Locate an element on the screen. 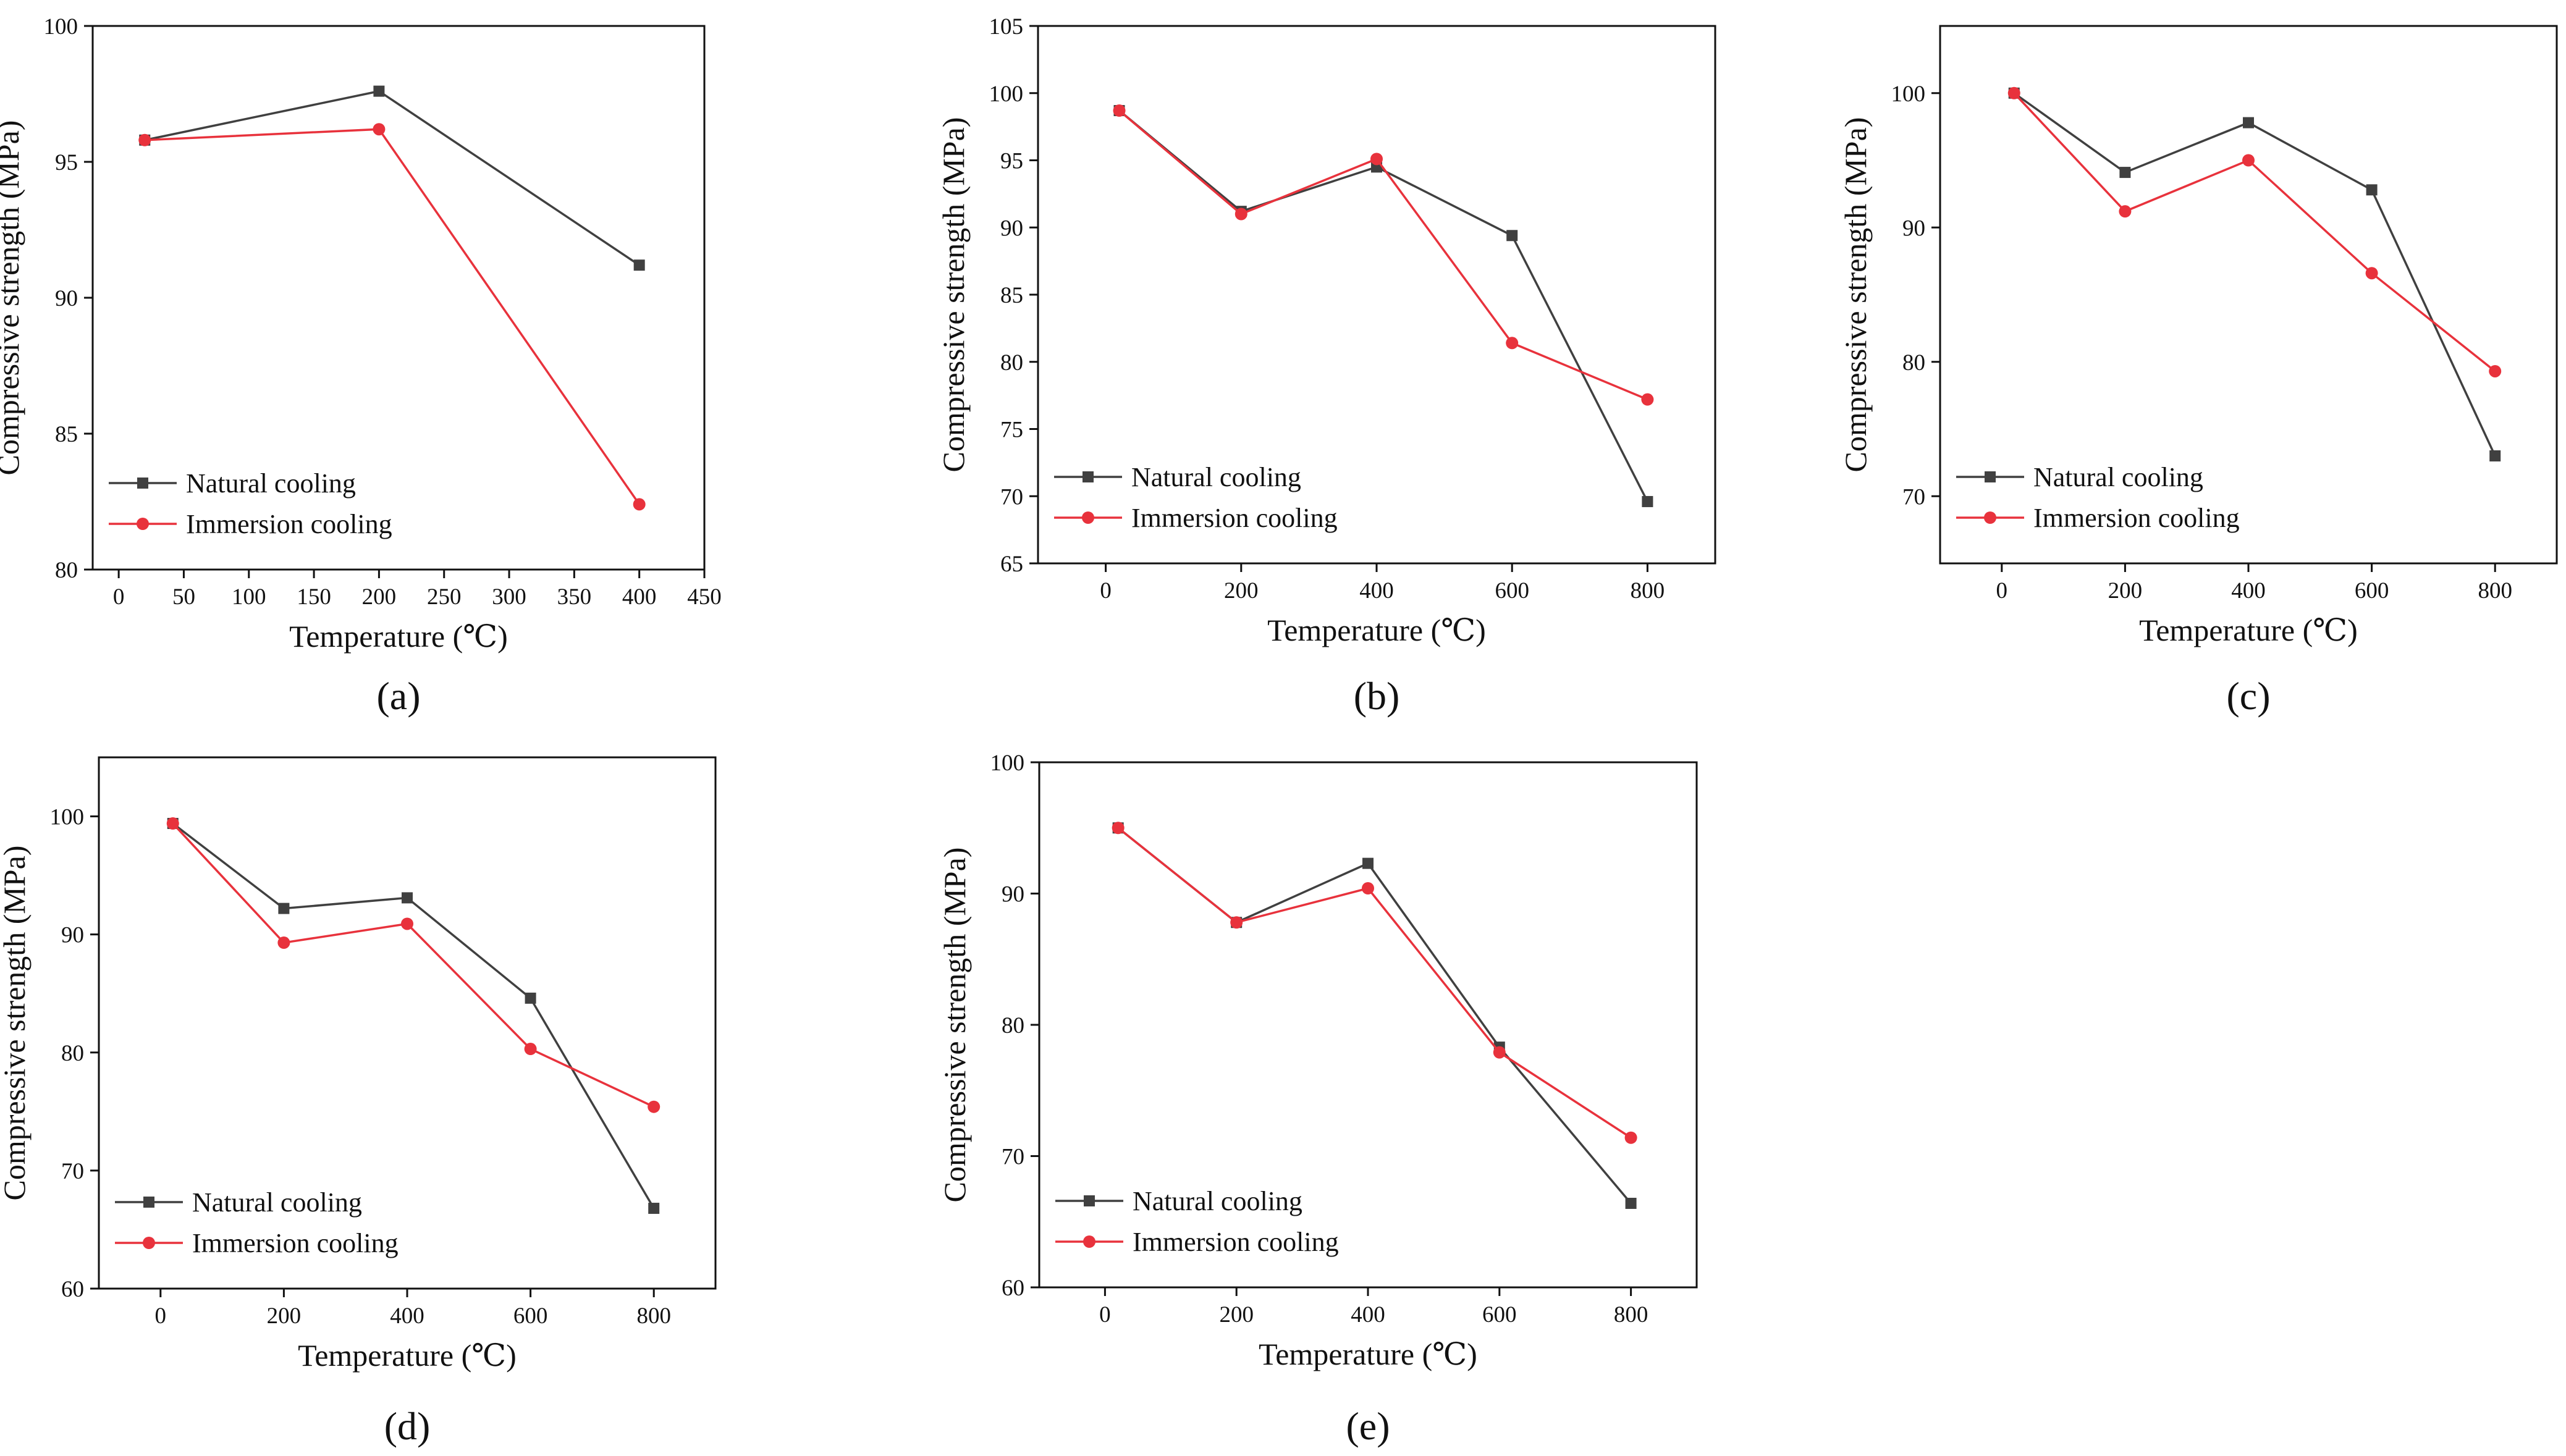 This screenshot has height=1456, width=2566. panel-label: (c) is located at coordinates (2248, 696).